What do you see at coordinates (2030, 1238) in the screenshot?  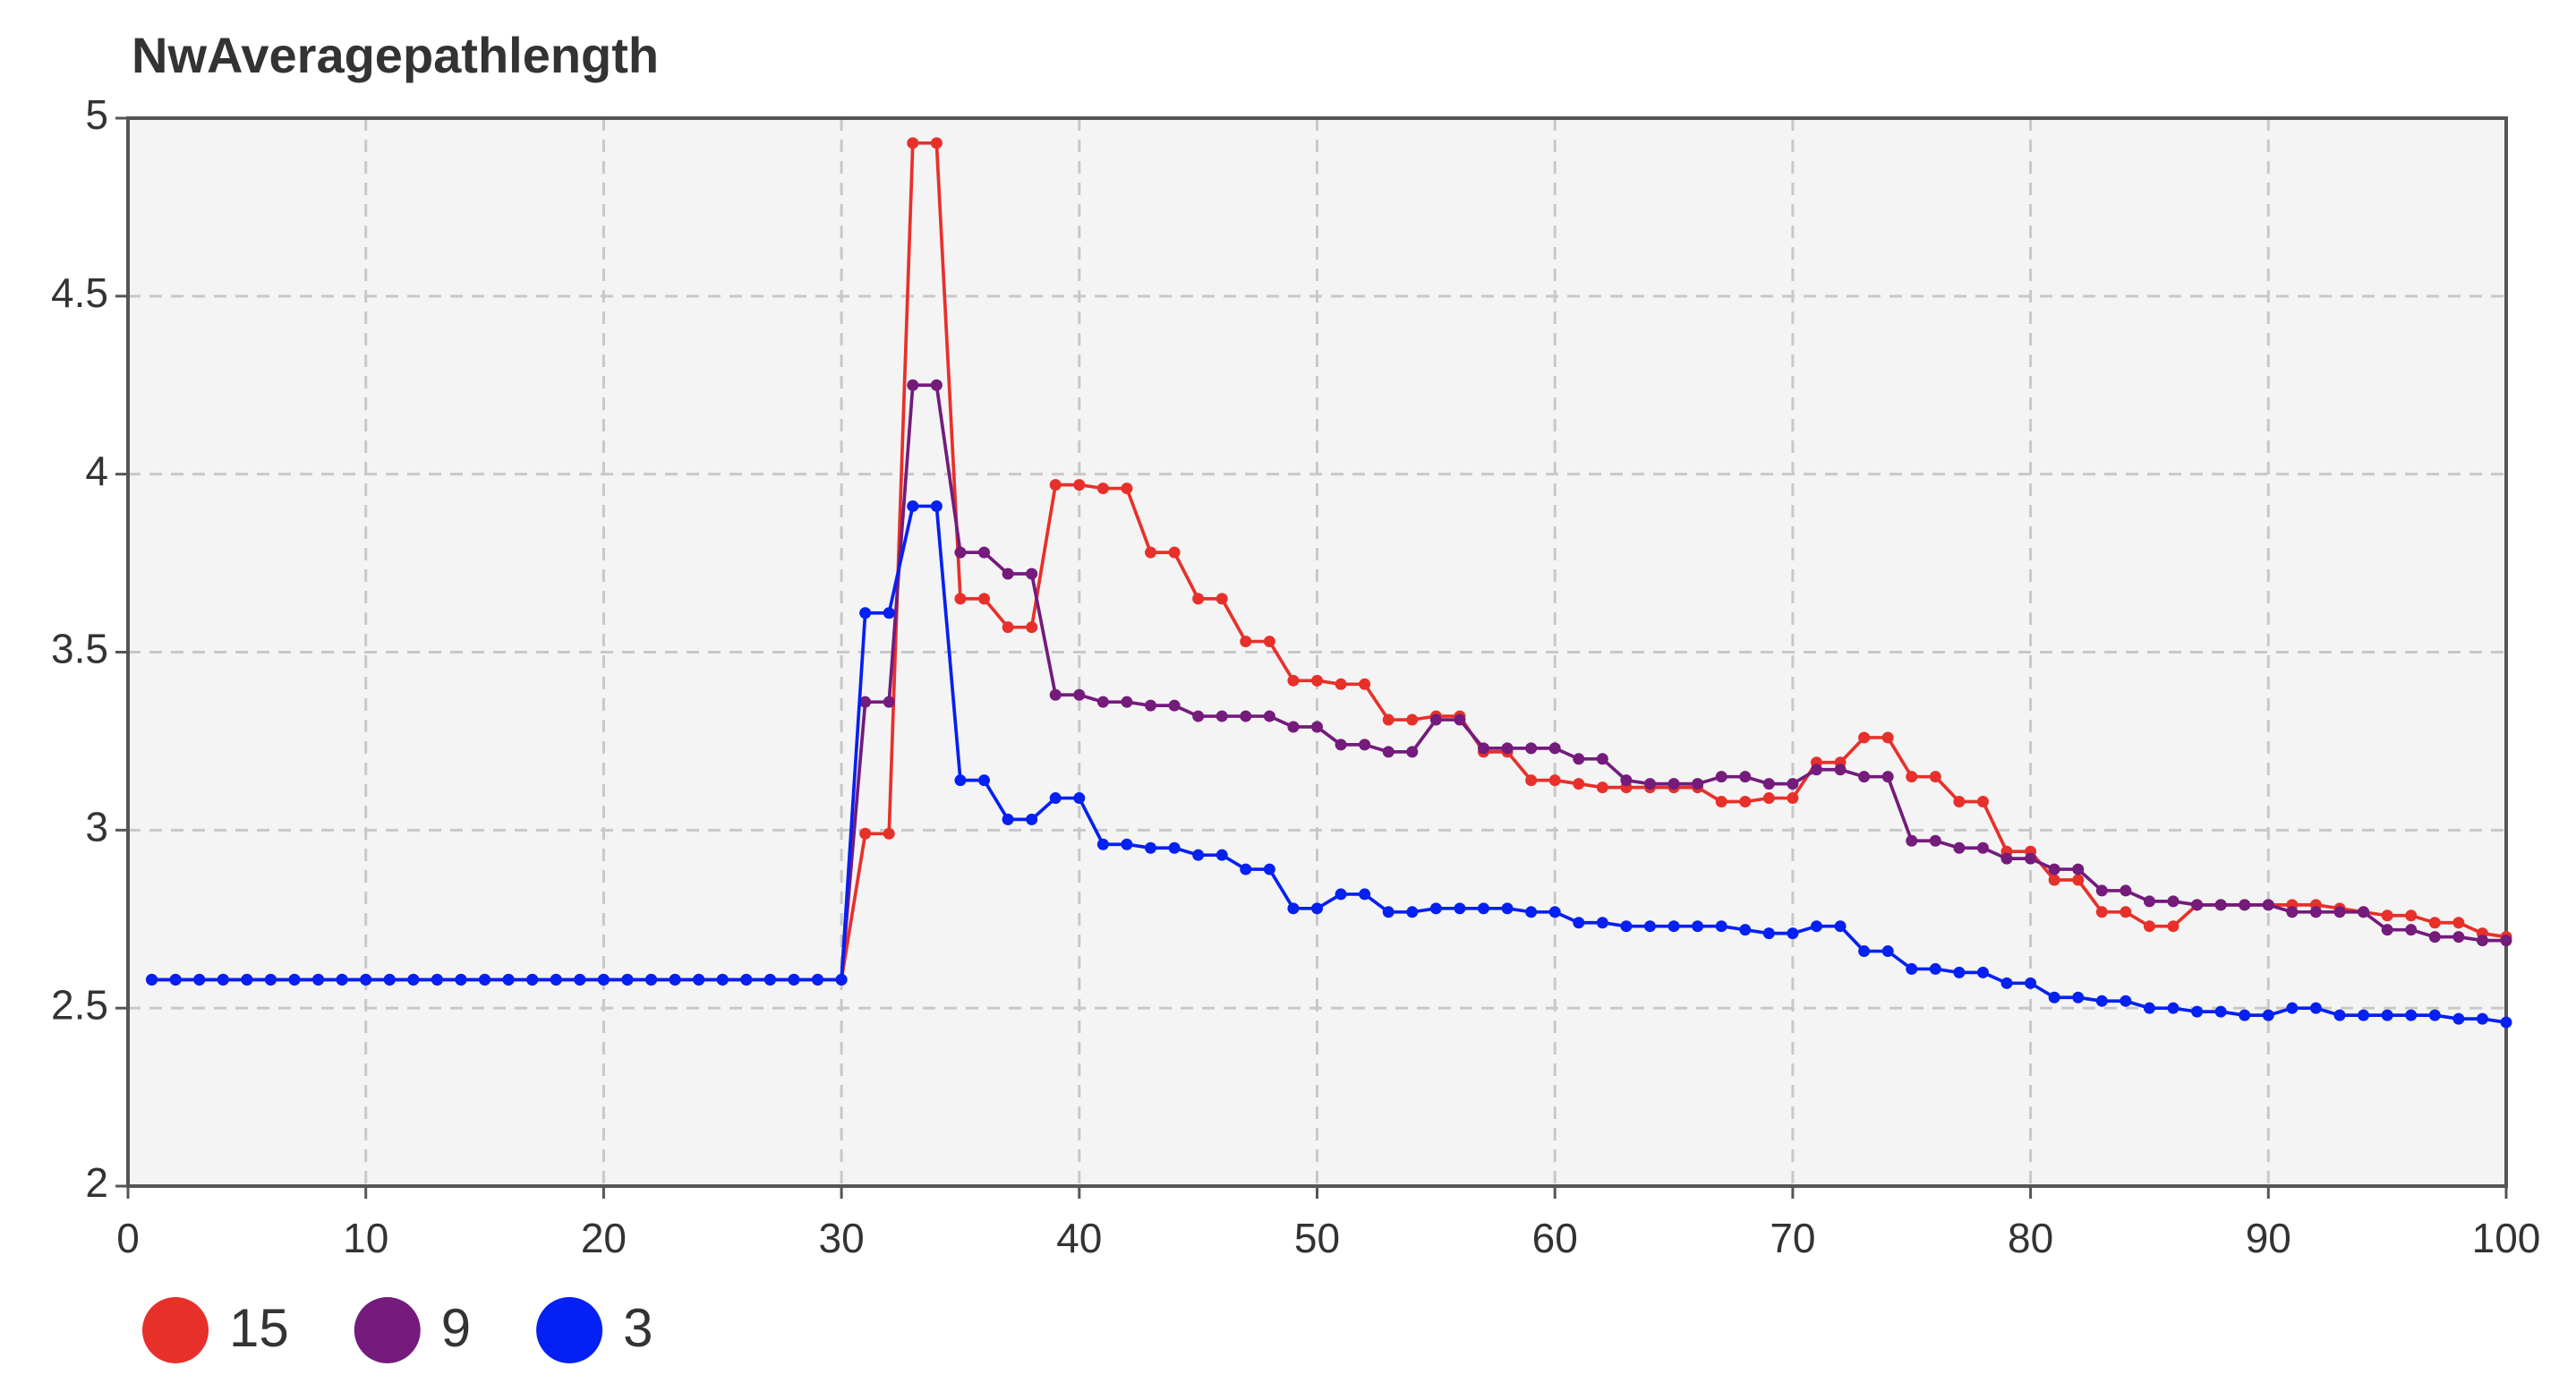 I see `x-tick-label: 80` at bounding box center [2030, 1238].